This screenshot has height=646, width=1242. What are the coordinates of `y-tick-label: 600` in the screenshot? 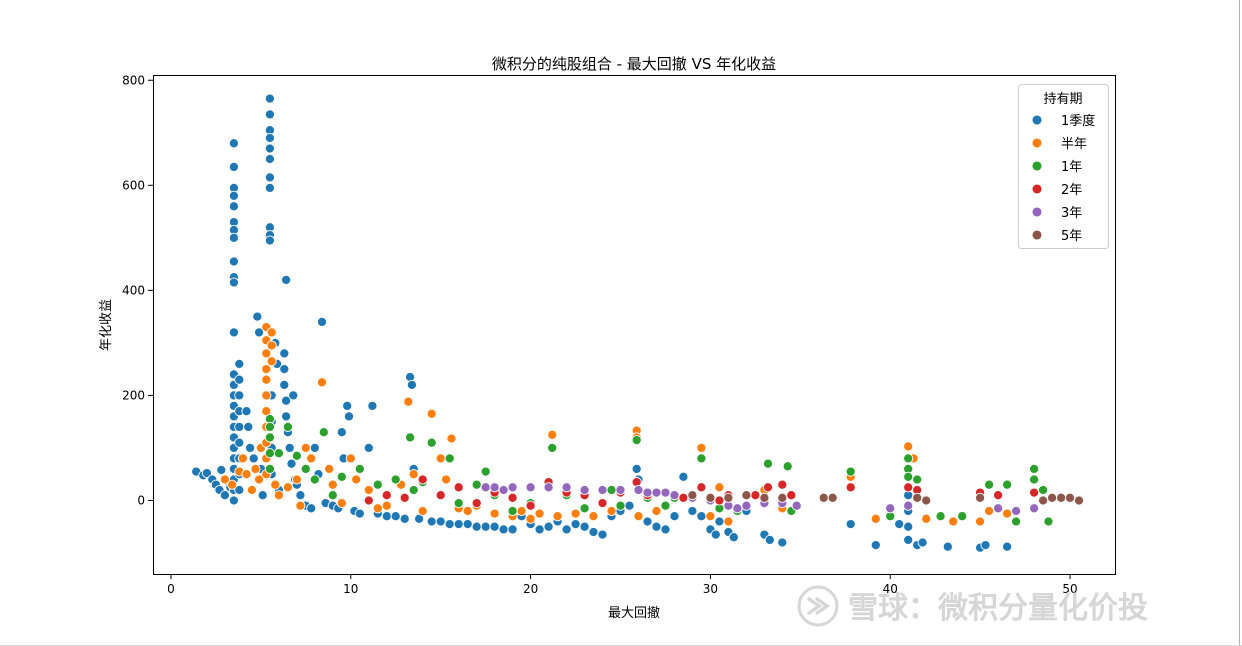 It's located at (133, 185).